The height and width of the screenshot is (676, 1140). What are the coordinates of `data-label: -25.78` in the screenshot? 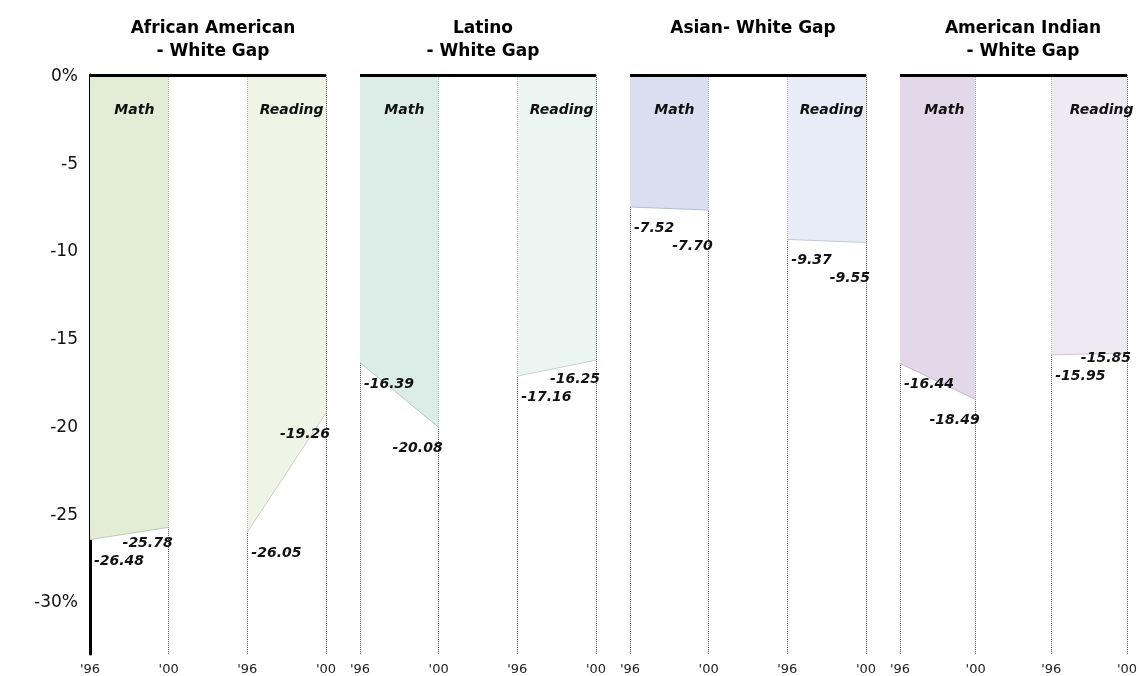 It's located at (147, 541).